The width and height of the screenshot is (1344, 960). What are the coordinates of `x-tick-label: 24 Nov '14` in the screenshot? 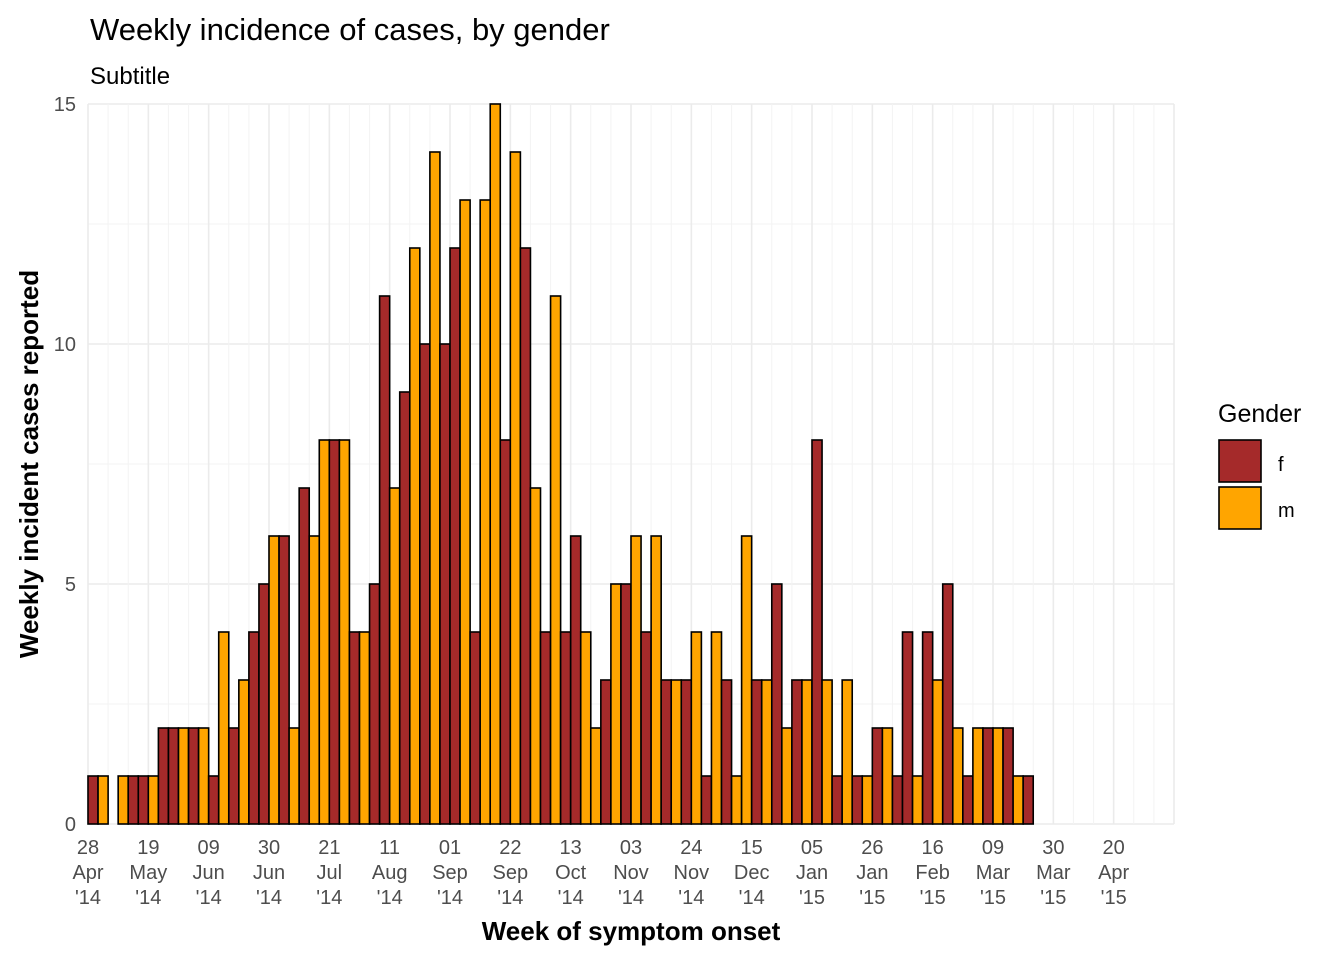 It's located at (692, 873).